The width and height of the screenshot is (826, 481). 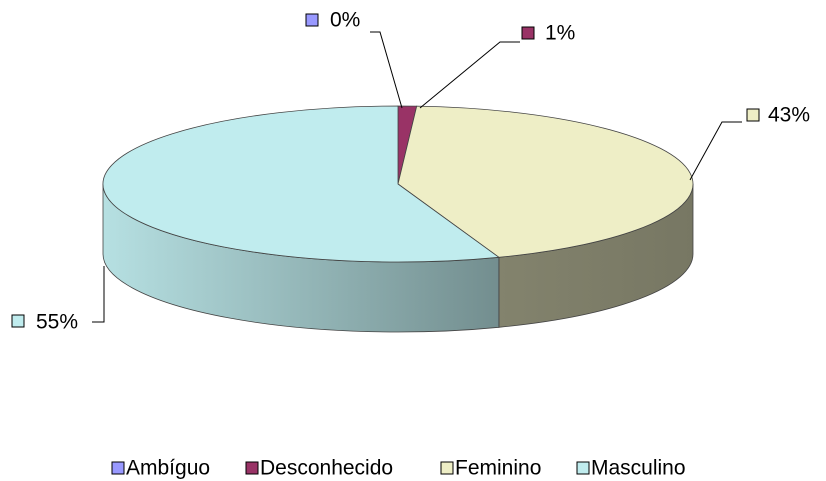 I want to click on data-label: 1%, so click(x=560, y=33).